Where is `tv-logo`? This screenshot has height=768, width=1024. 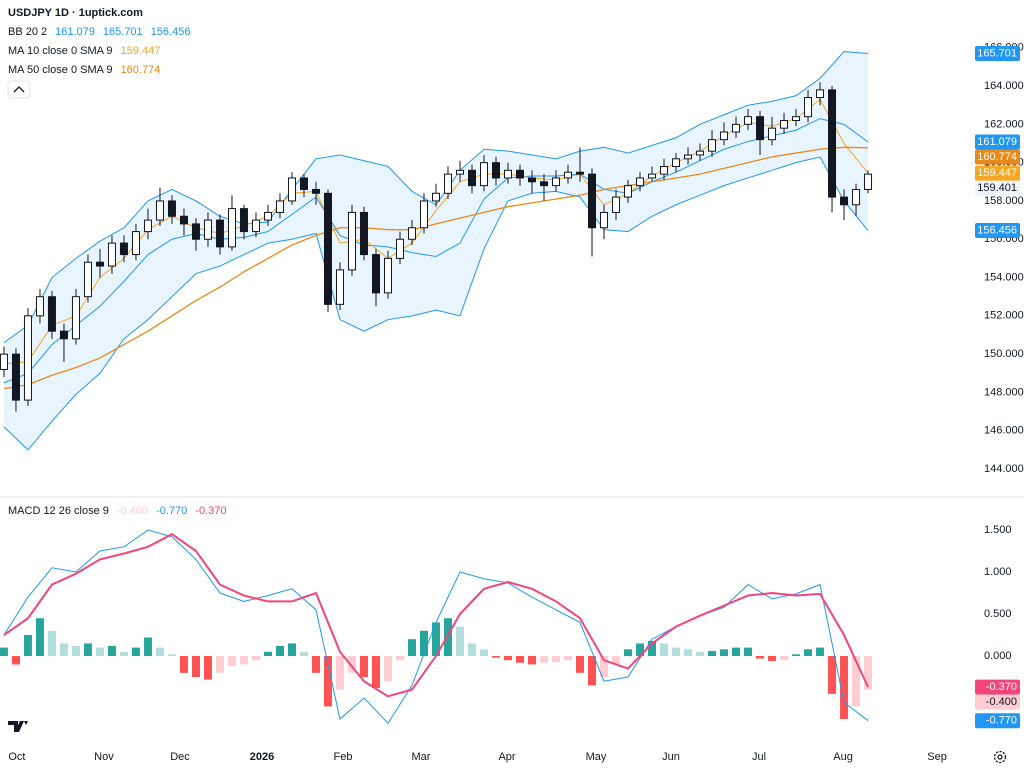
tv-logo is located at coordinates (18, 726).